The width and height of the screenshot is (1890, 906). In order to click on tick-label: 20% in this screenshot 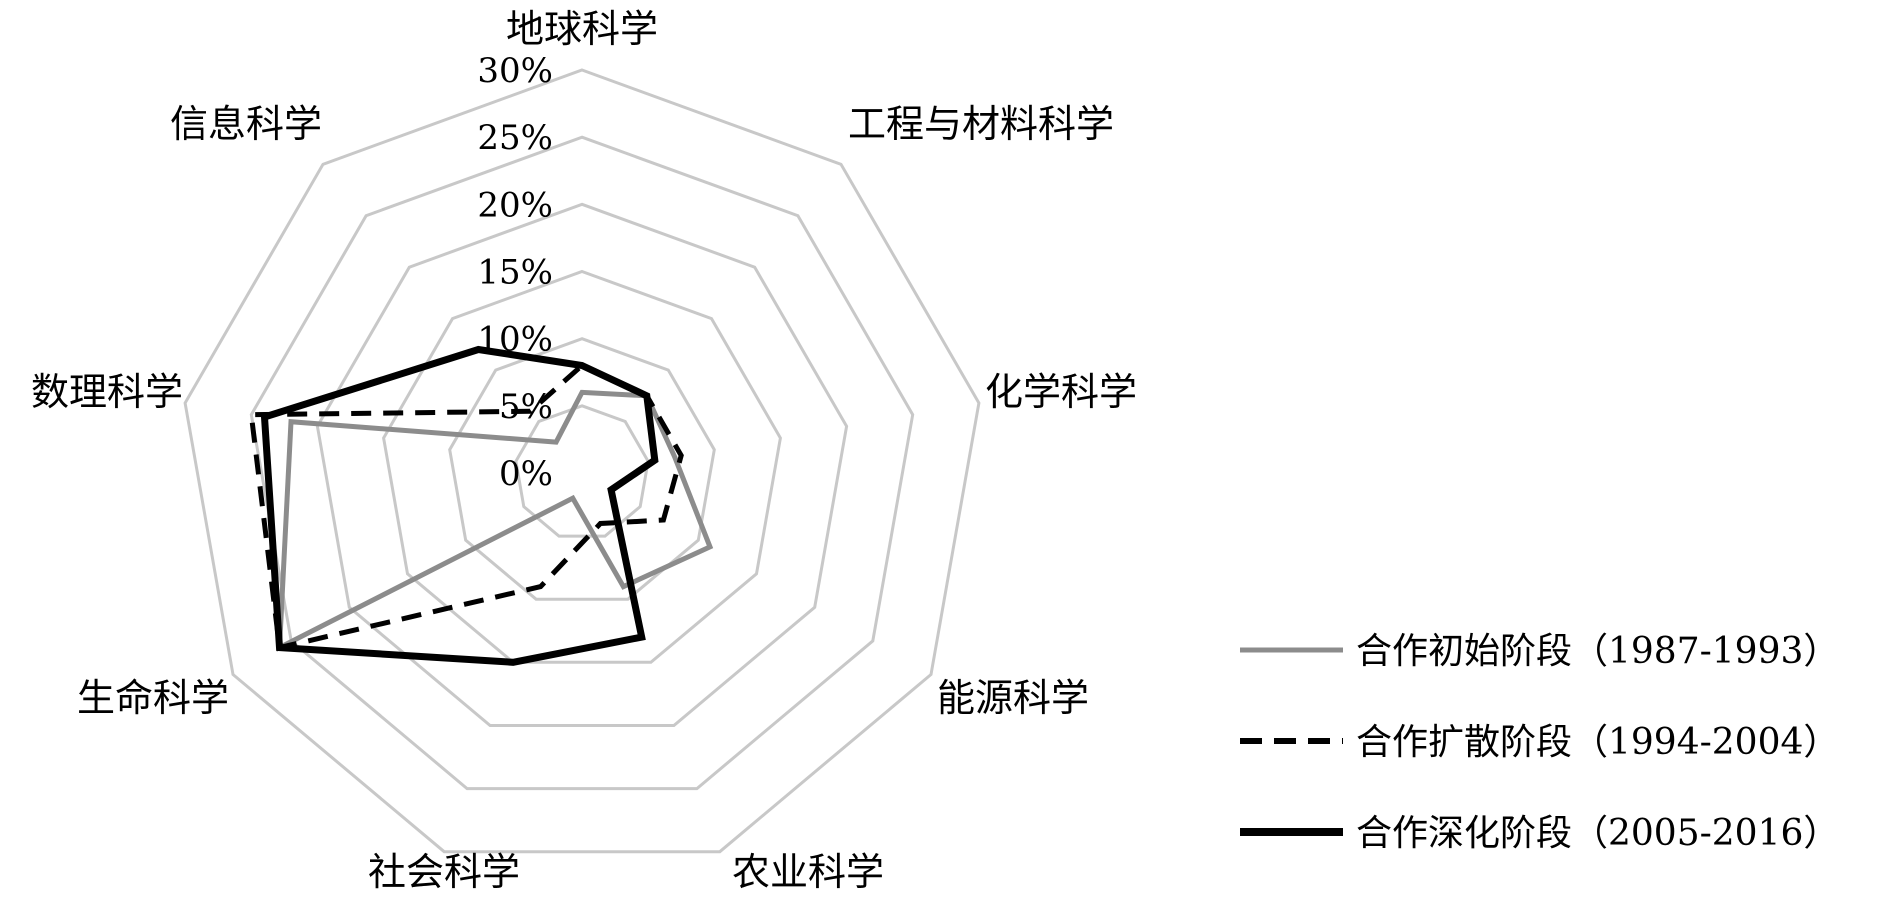, I will do `click(515, 205)`.